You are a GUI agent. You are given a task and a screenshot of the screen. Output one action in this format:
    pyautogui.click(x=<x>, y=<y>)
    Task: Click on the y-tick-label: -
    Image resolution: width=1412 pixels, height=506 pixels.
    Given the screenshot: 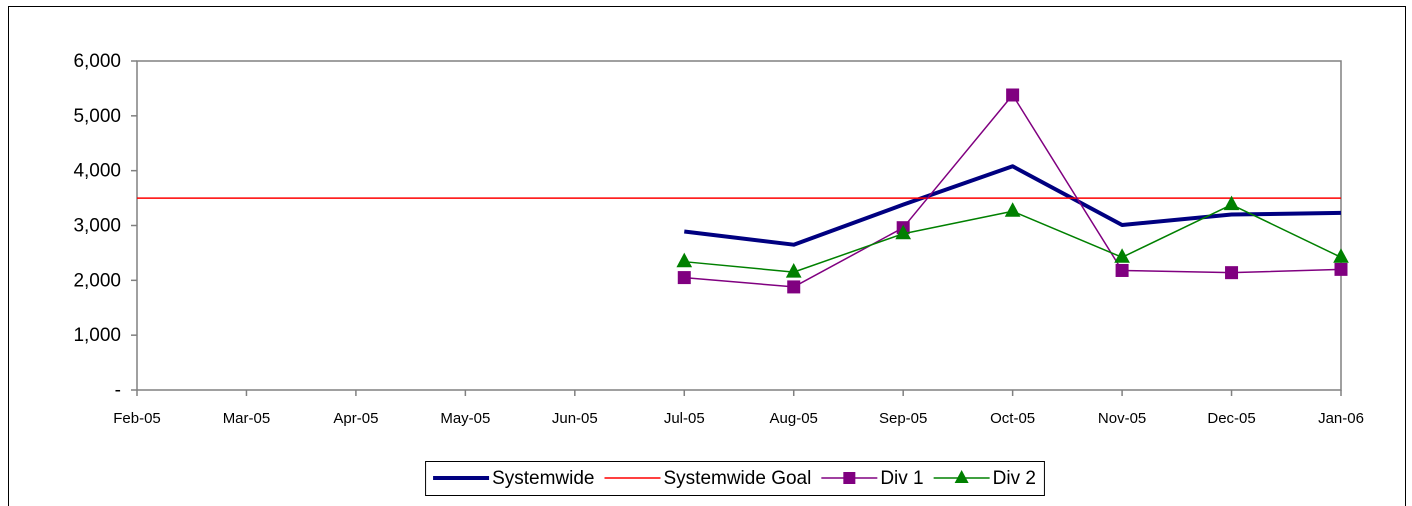 What is the action you would take?
    pyautogui.click(x=118, y=390)
    